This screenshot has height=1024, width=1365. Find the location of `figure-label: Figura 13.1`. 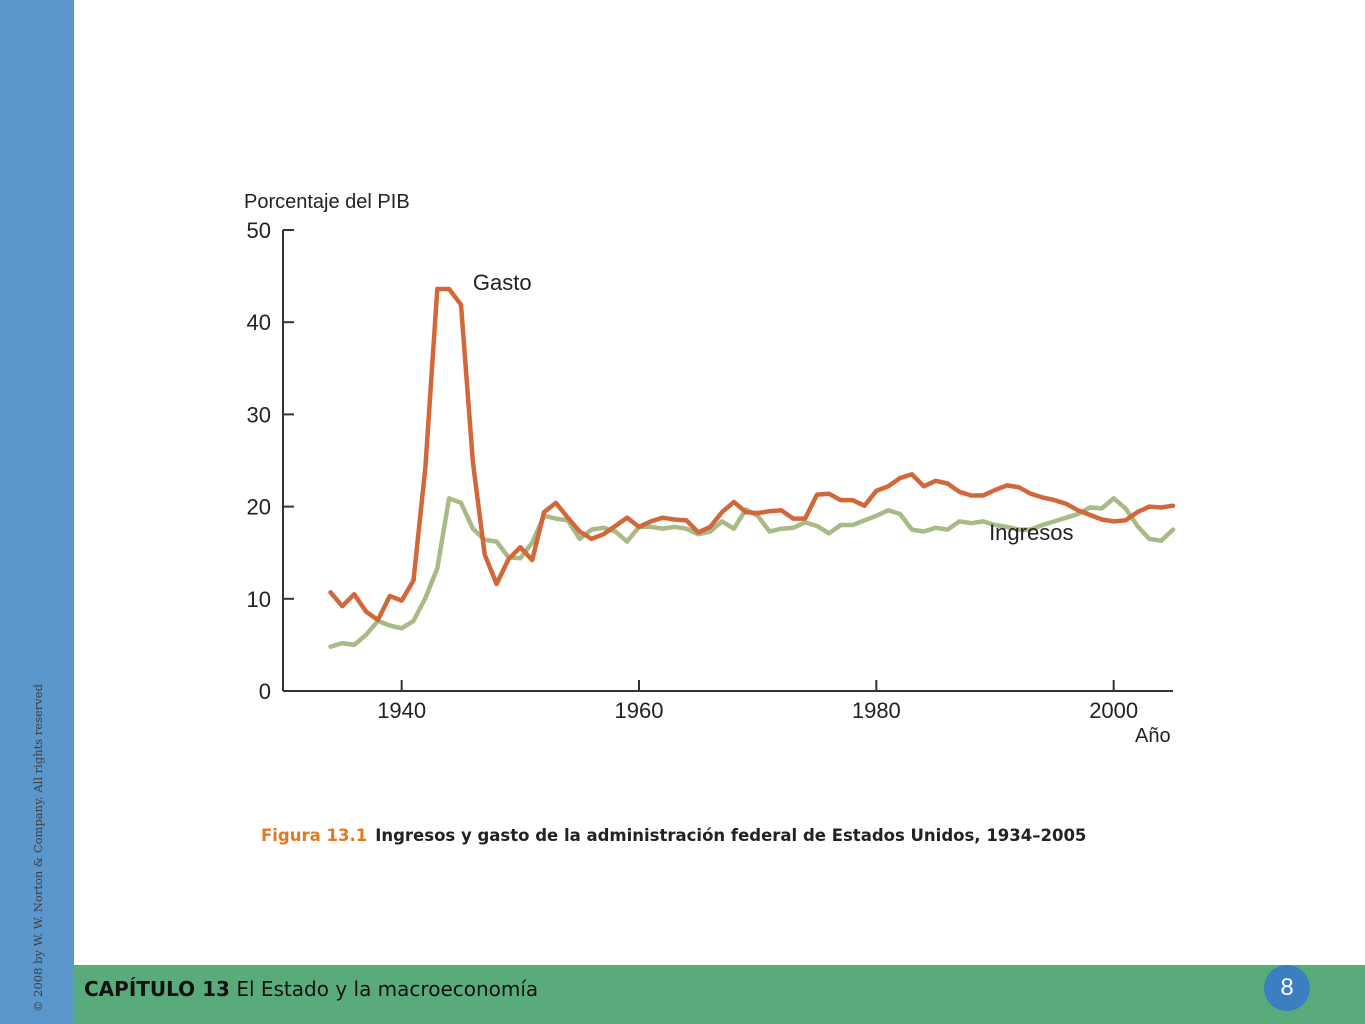

figure-label: Figura 13.1 is located at coordinates (314, 835).